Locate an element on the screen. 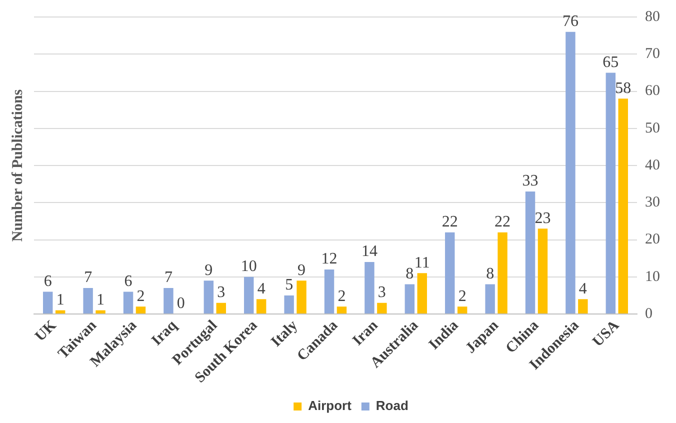 The height and width of the screenshot is (423, 676). legend-label: Airport is located at coordinates (330, 406).